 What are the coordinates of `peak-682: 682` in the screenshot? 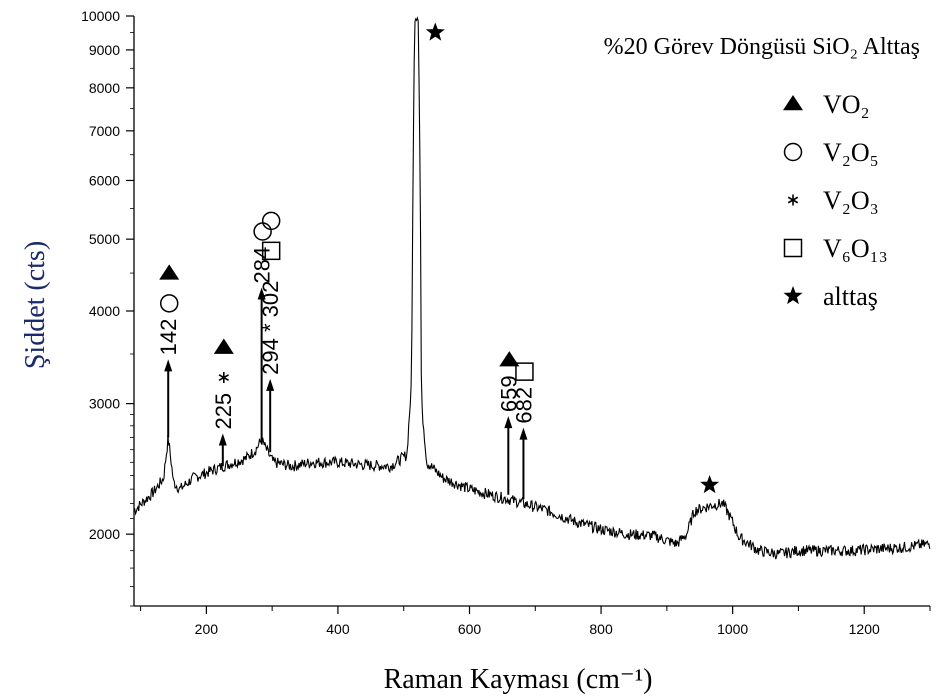 It's located at (523, 431).